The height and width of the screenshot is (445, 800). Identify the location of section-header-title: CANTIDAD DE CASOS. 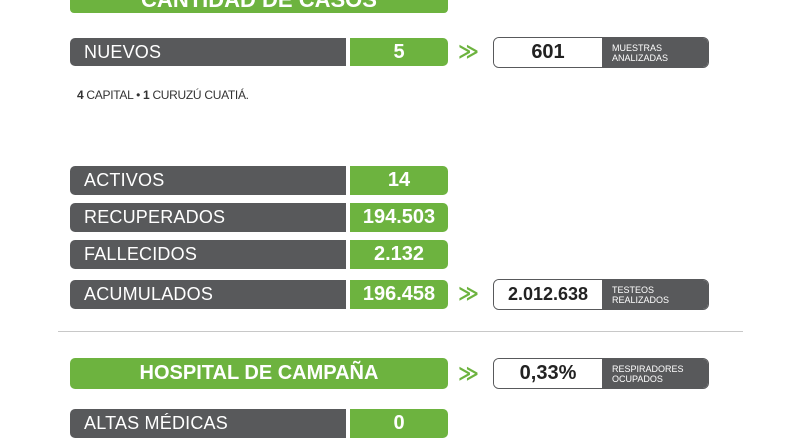
(259, 6).